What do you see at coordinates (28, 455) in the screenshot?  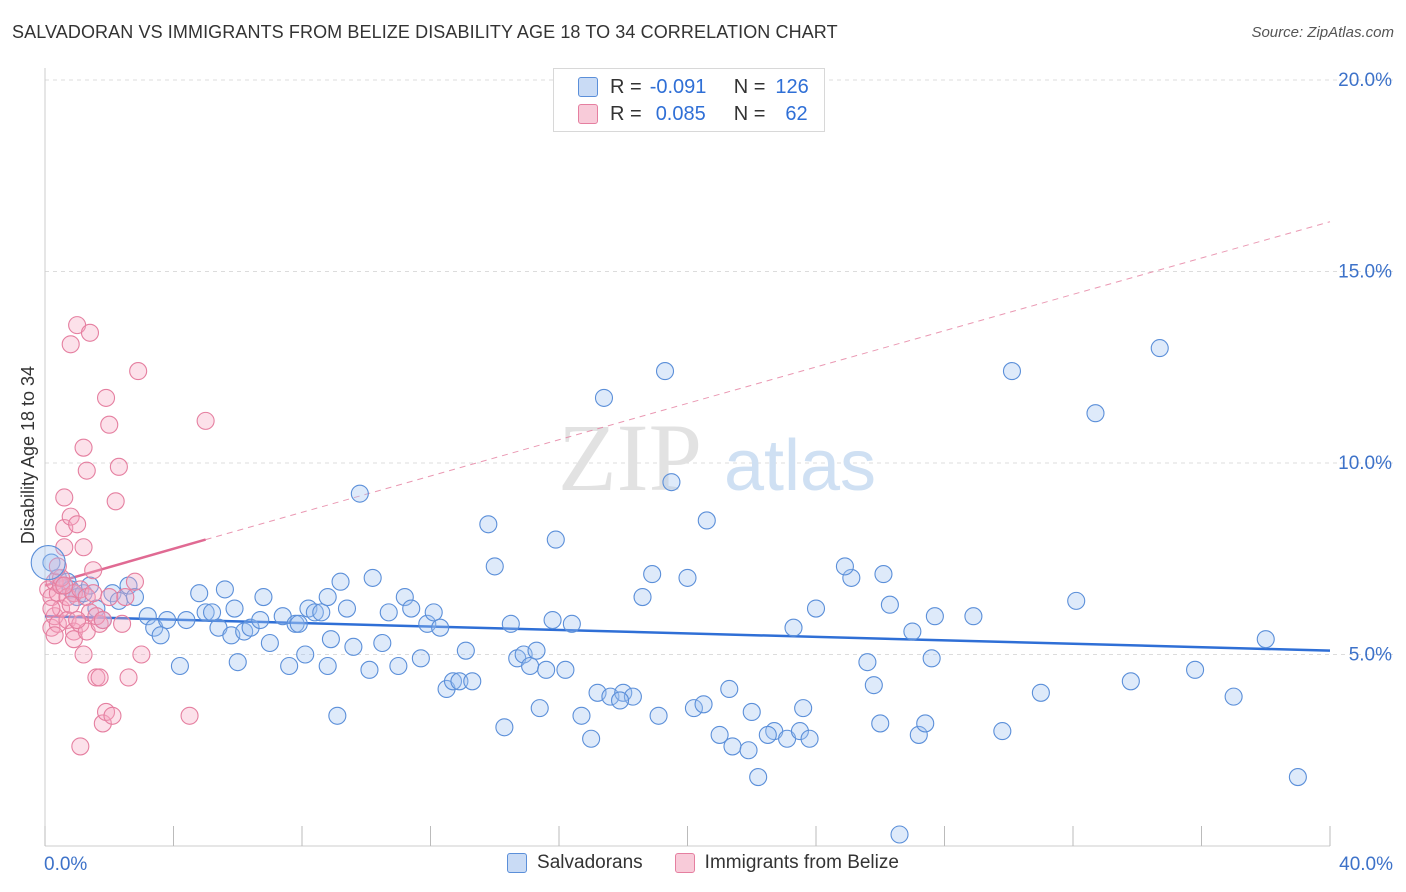 I see `y-axis-label: Disability Age 18 to 34` at bounding box center [28, 455].